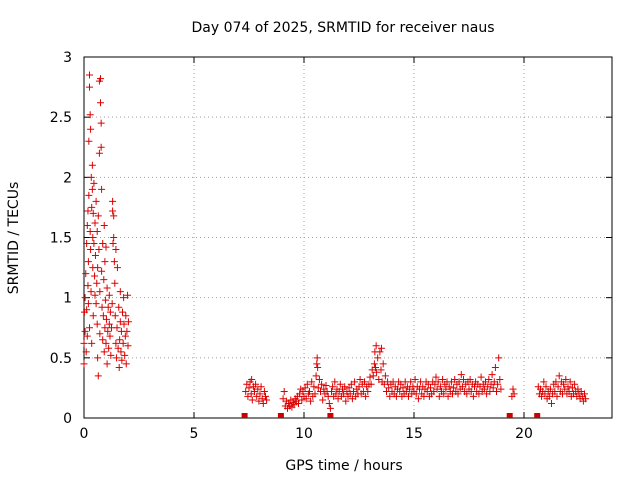  I want to click on y-tick-label: 2.5, so click(61, 118).